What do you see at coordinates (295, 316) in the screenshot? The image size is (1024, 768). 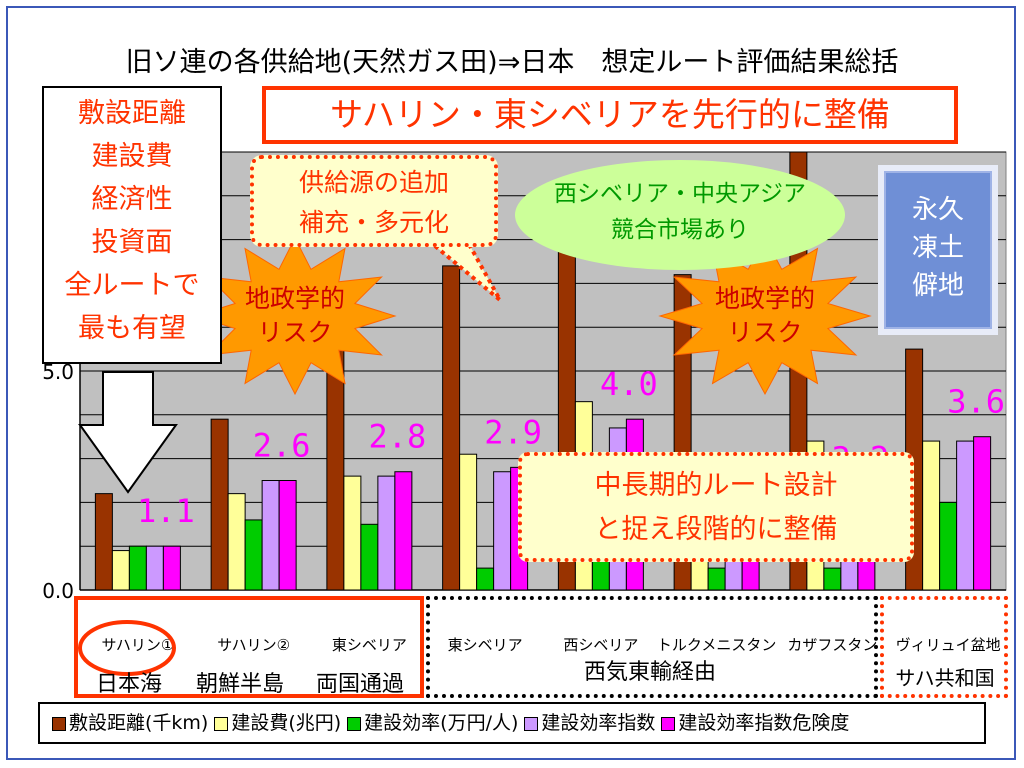 I see `geo-risk-label-left: 地政学的 リスク` at bounding box center [295, 316].